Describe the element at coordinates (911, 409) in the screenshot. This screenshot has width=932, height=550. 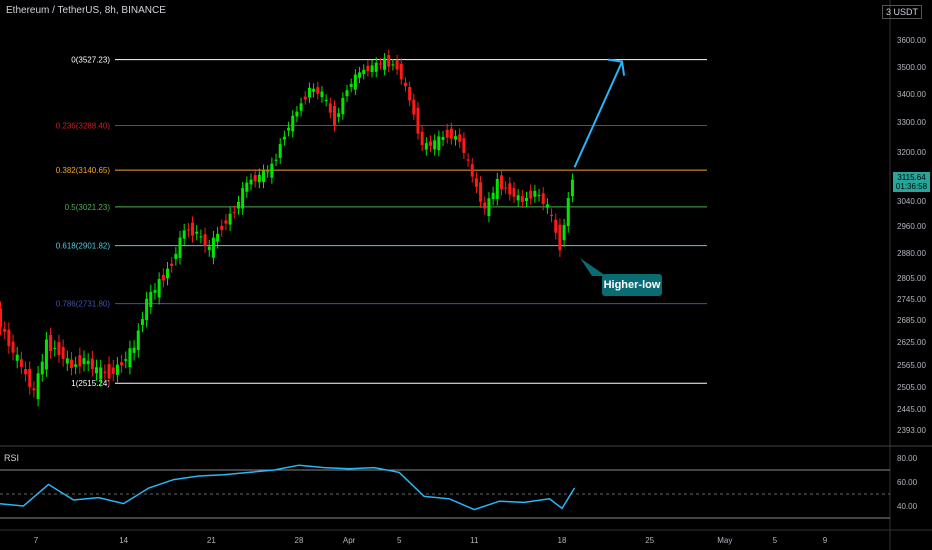
I see `price-tick-label: 2445.00` at that location.